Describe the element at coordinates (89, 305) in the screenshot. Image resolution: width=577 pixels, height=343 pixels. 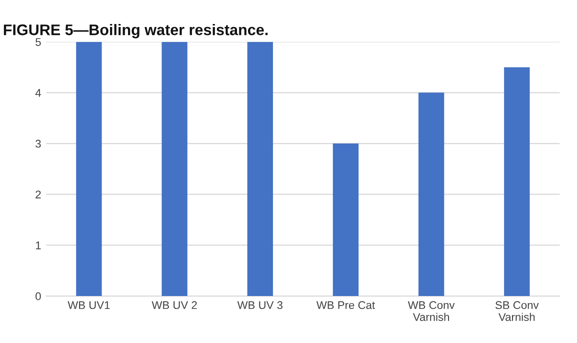
I see `x-tick-label: WB UV1` at that location.